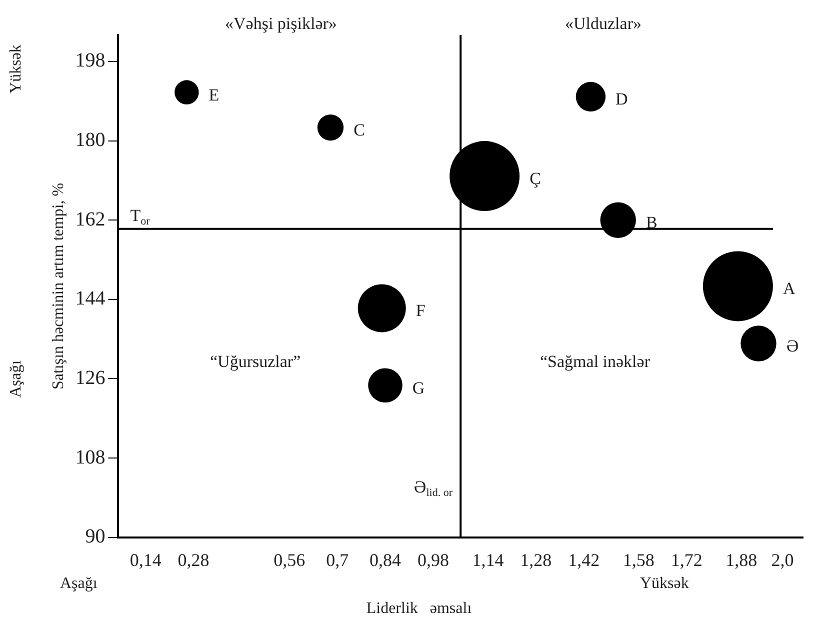 The image size is (838, 624). I want to click on text: «Ulduzlar», so click(603, 24).